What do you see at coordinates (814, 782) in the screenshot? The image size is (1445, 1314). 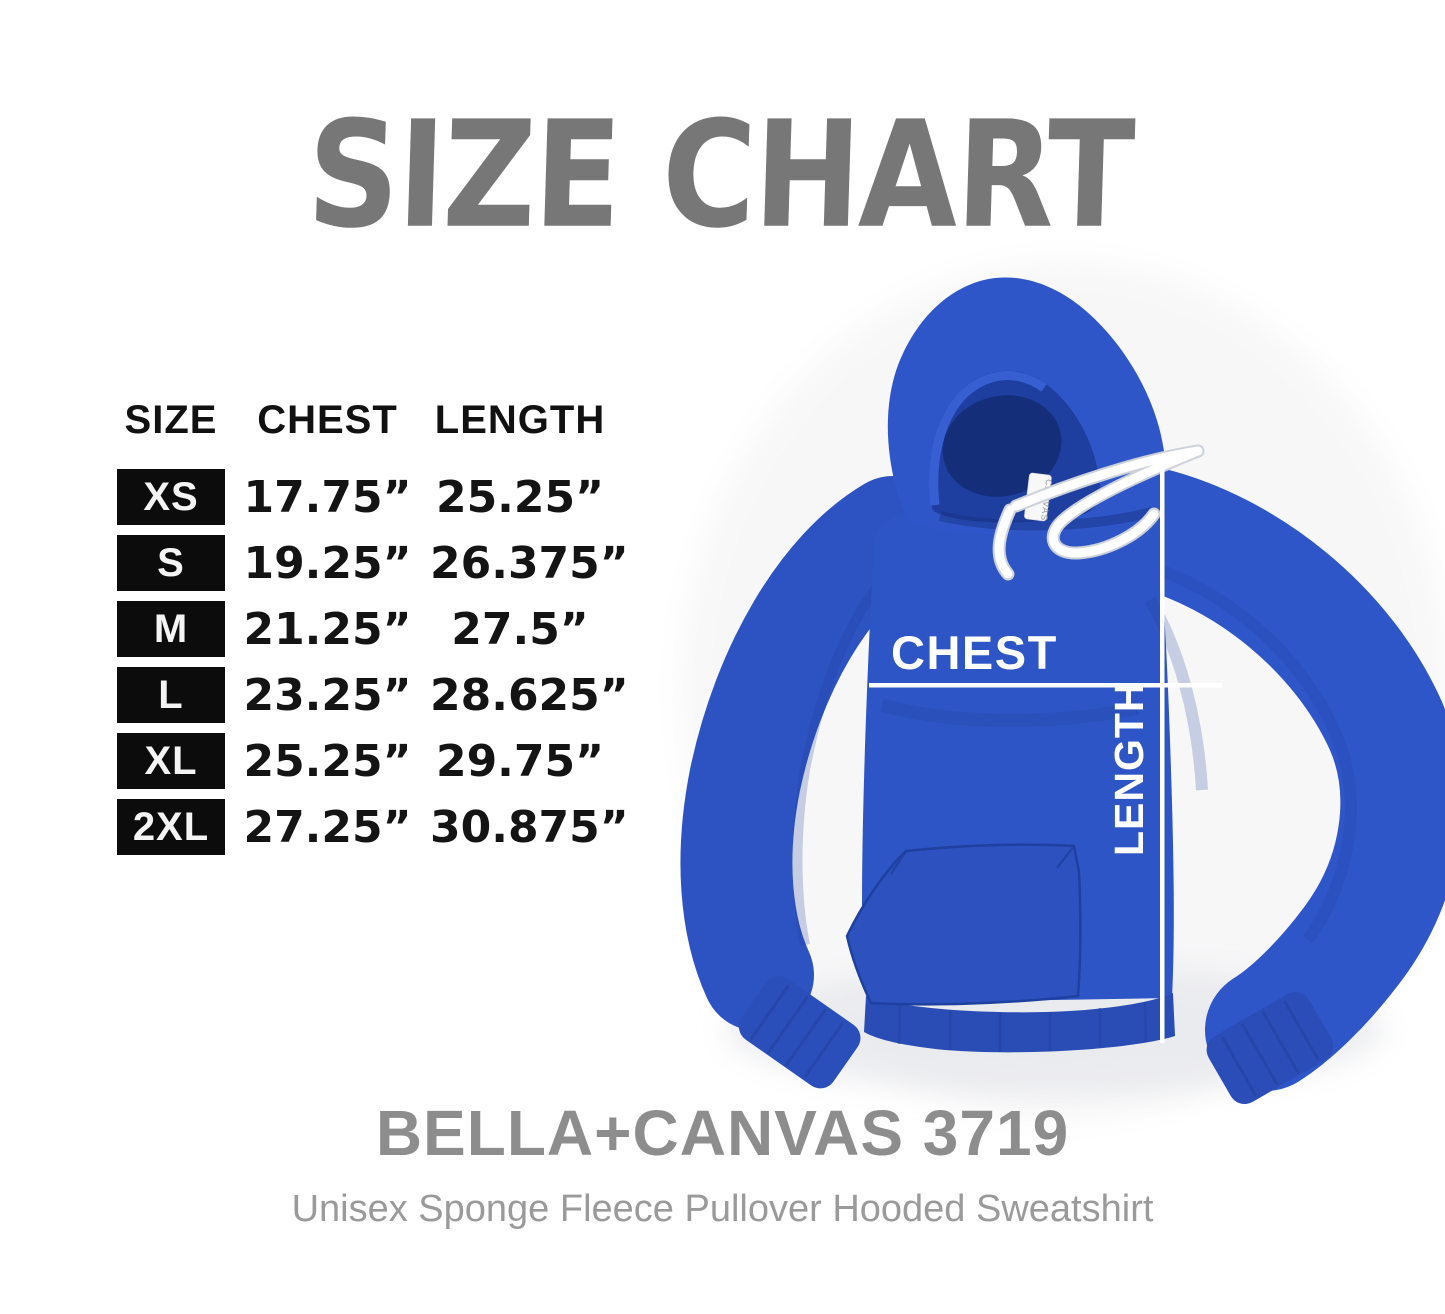 I see `hoodie-left-sleeve` at bounding box center [814, 782].